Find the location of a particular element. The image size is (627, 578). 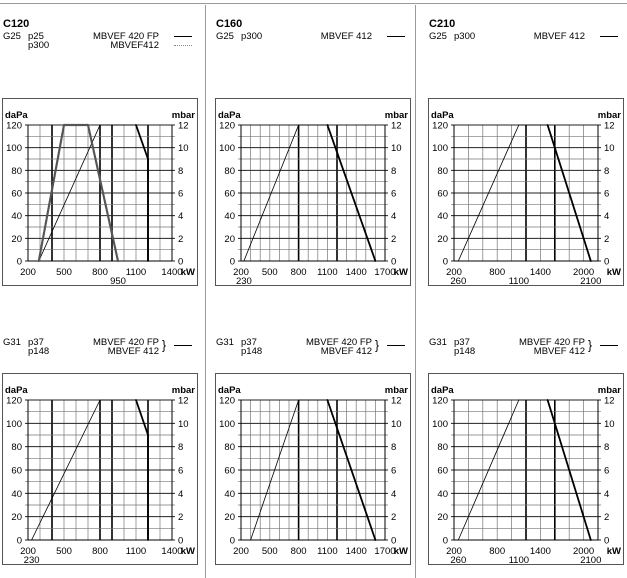

panel-title: C120 is located at coordinates (16, 24).